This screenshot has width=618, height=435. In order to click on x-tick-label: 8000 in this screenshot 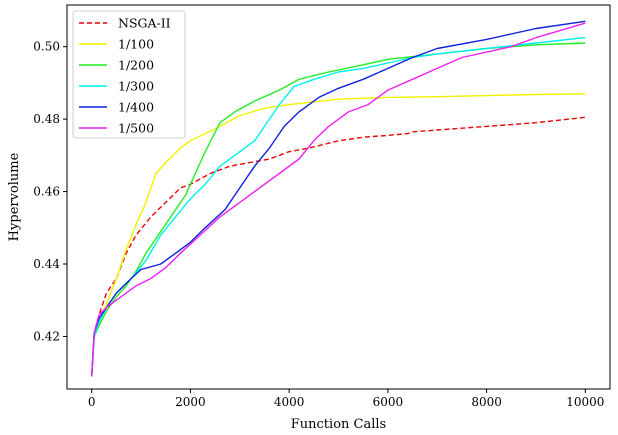, I will do `click(486, 402)`.